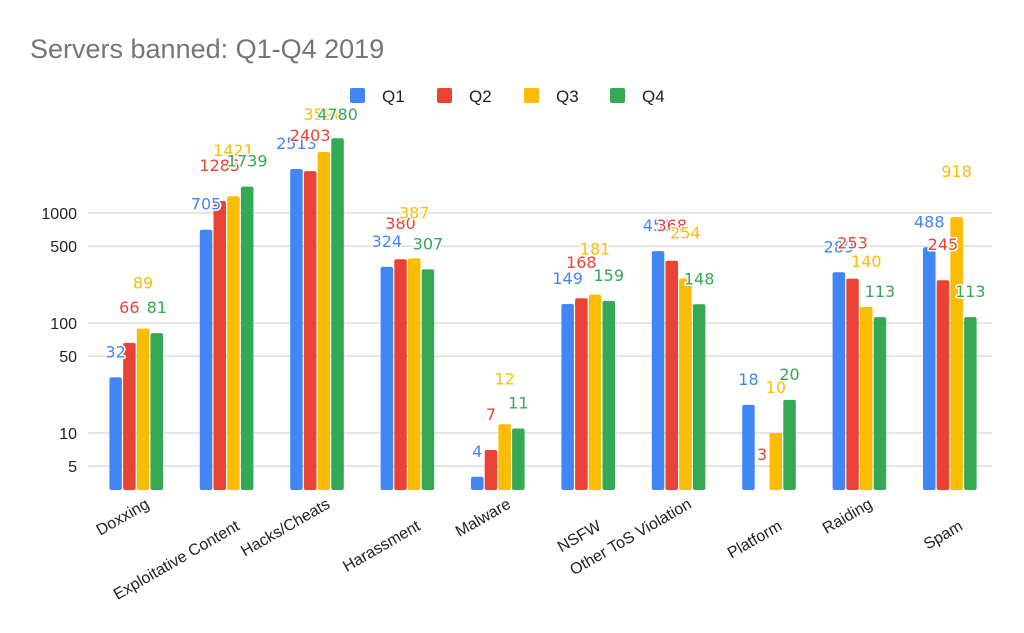  I want to click on data-label-spam-q2: 245, so click(943, 244).